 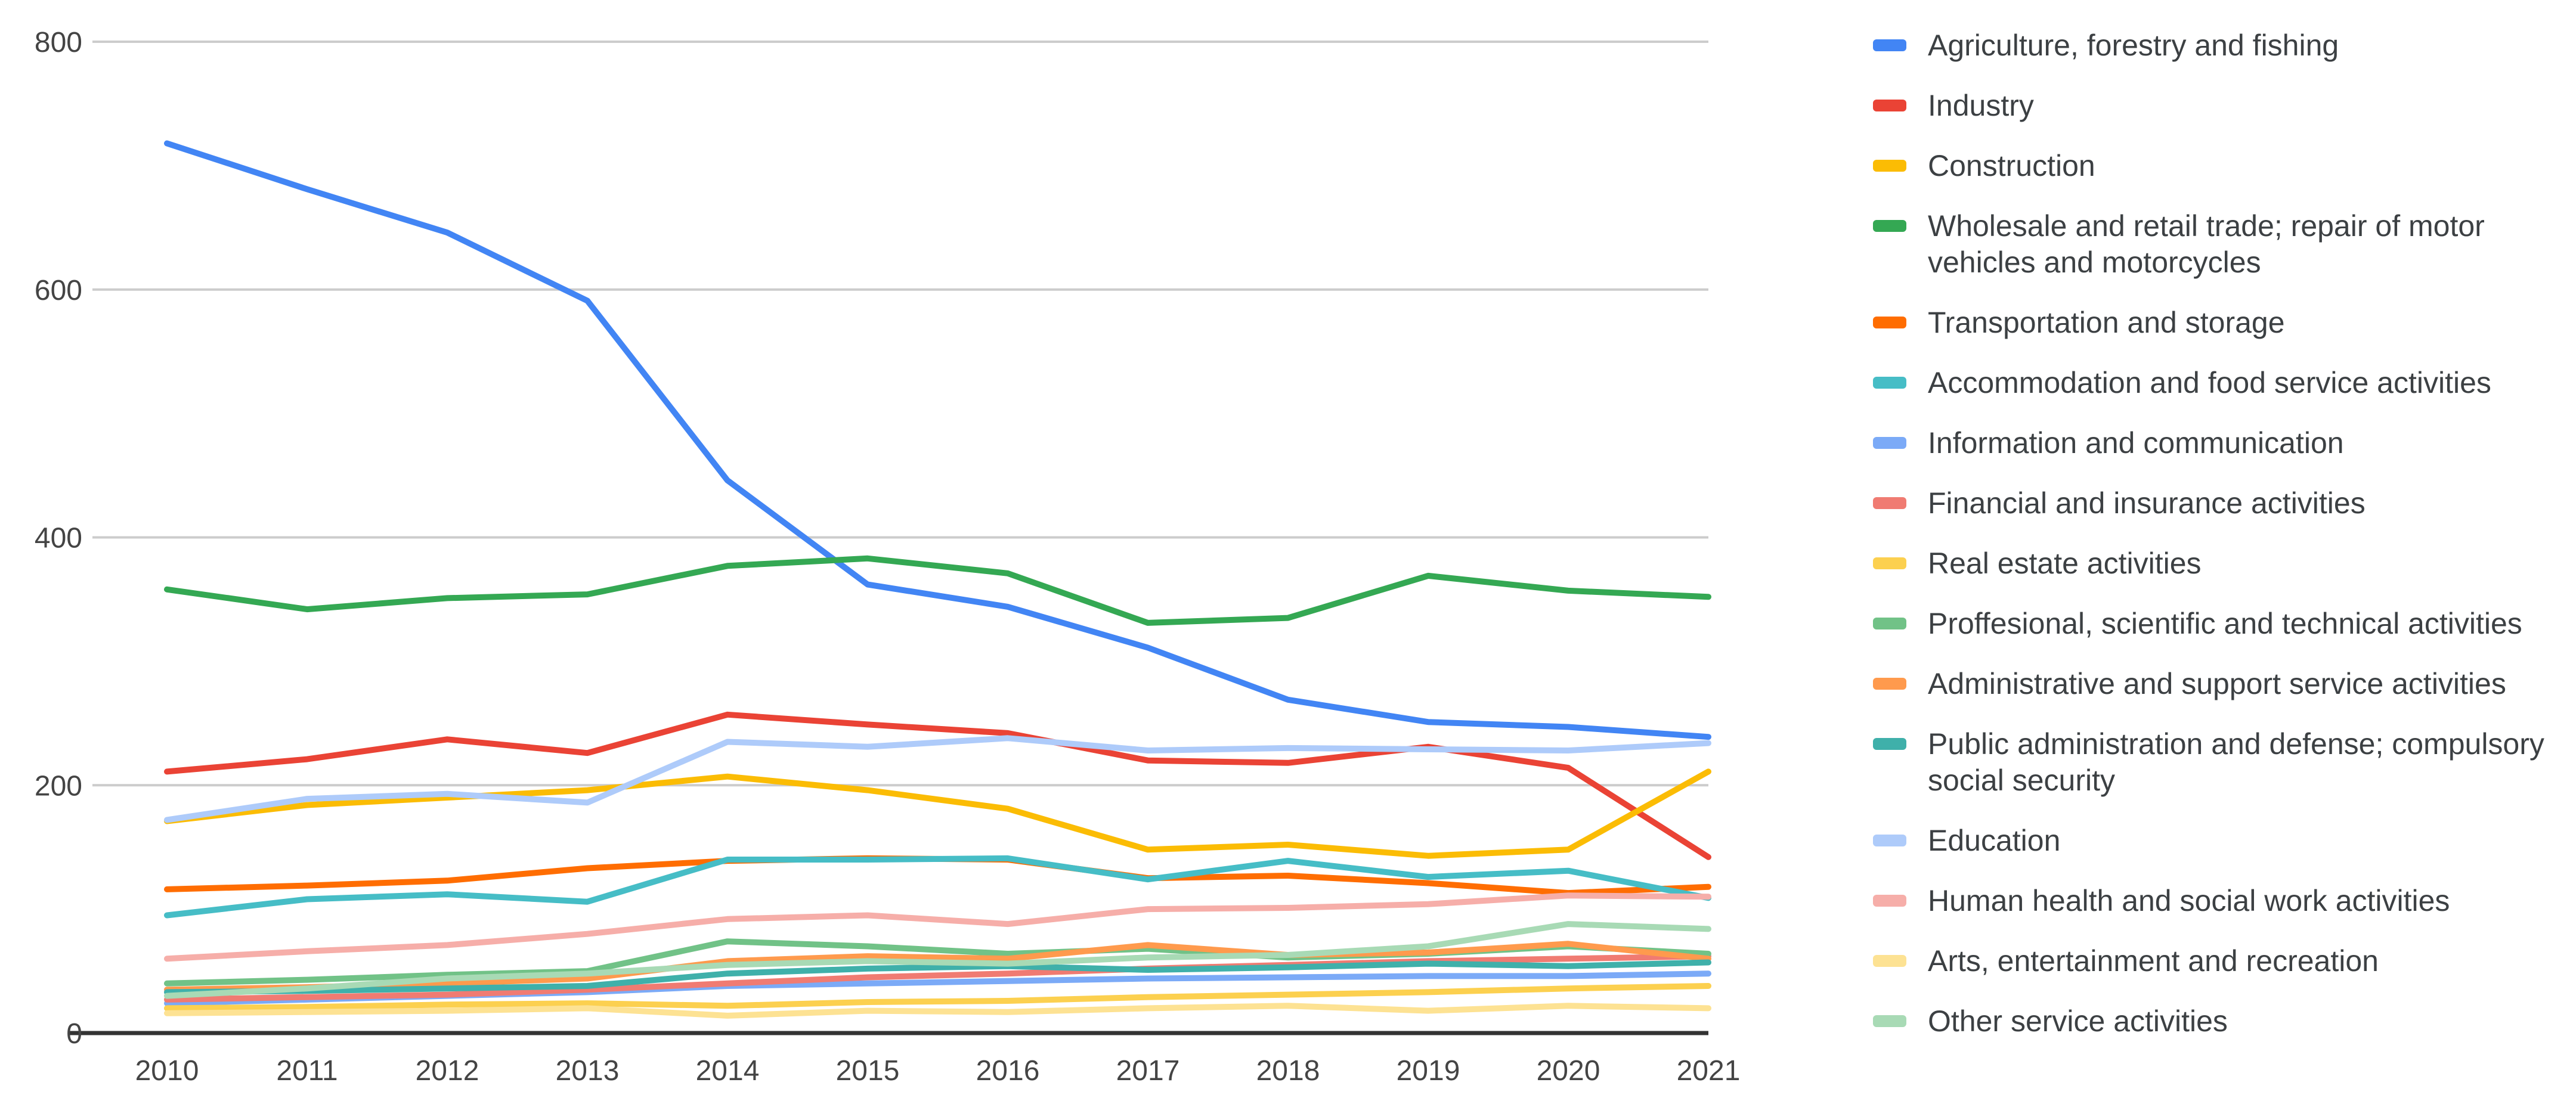 What do you see at coordinates (2012, 165) in the screenshot?
I see `legend-label: Construction` at bounding box center [2012, 165].